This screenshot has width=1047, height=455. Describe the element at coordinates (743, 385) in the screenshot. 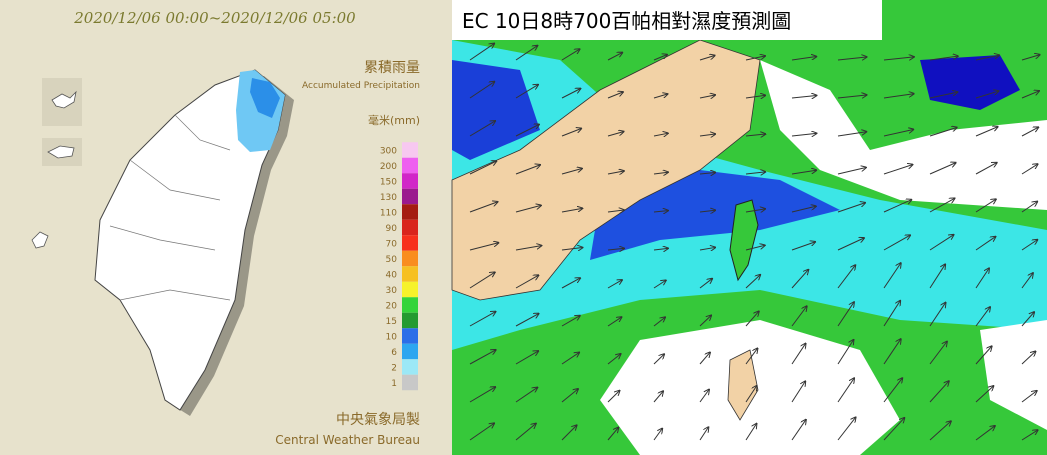

I see `land` at that location.